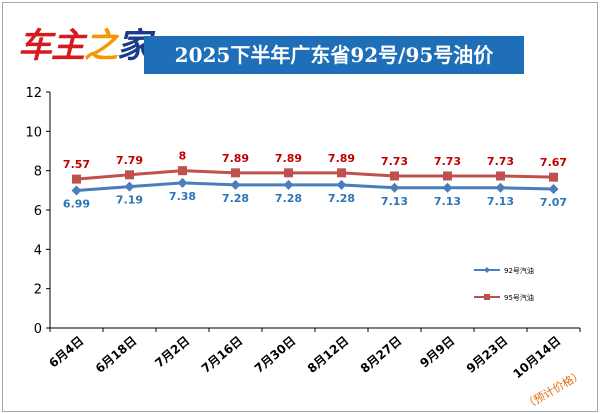 The image size is (600, 414). Describe the element at coordinates (116, 355) in the screenshot. I see `x-tick-label: 6月18日` at that location.